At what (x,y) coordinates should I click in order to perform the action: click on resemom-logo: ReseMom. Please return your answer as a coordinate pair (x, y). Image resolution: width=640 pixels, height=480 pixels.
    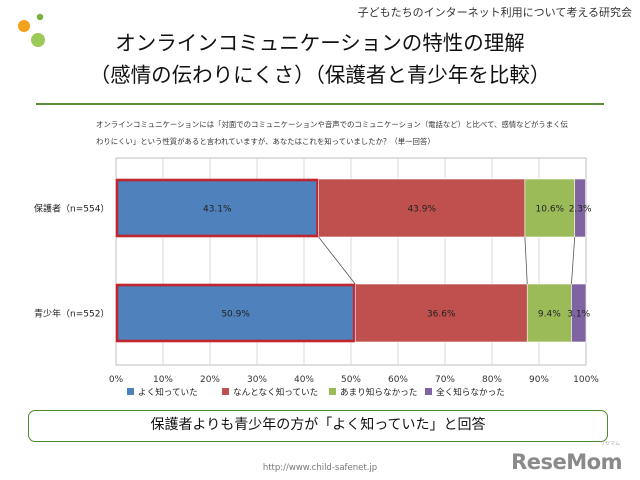
    Looking at the image, I should click on (566, 462).